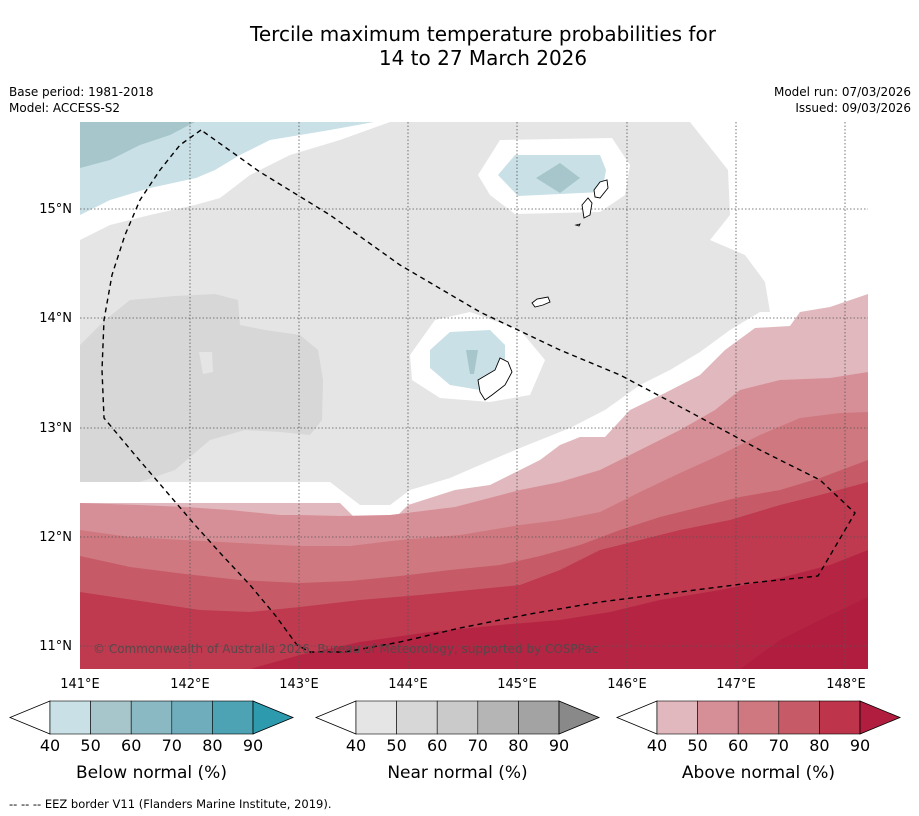  I want to click on colorbar-title: Above normal (%), so click(758, 773).